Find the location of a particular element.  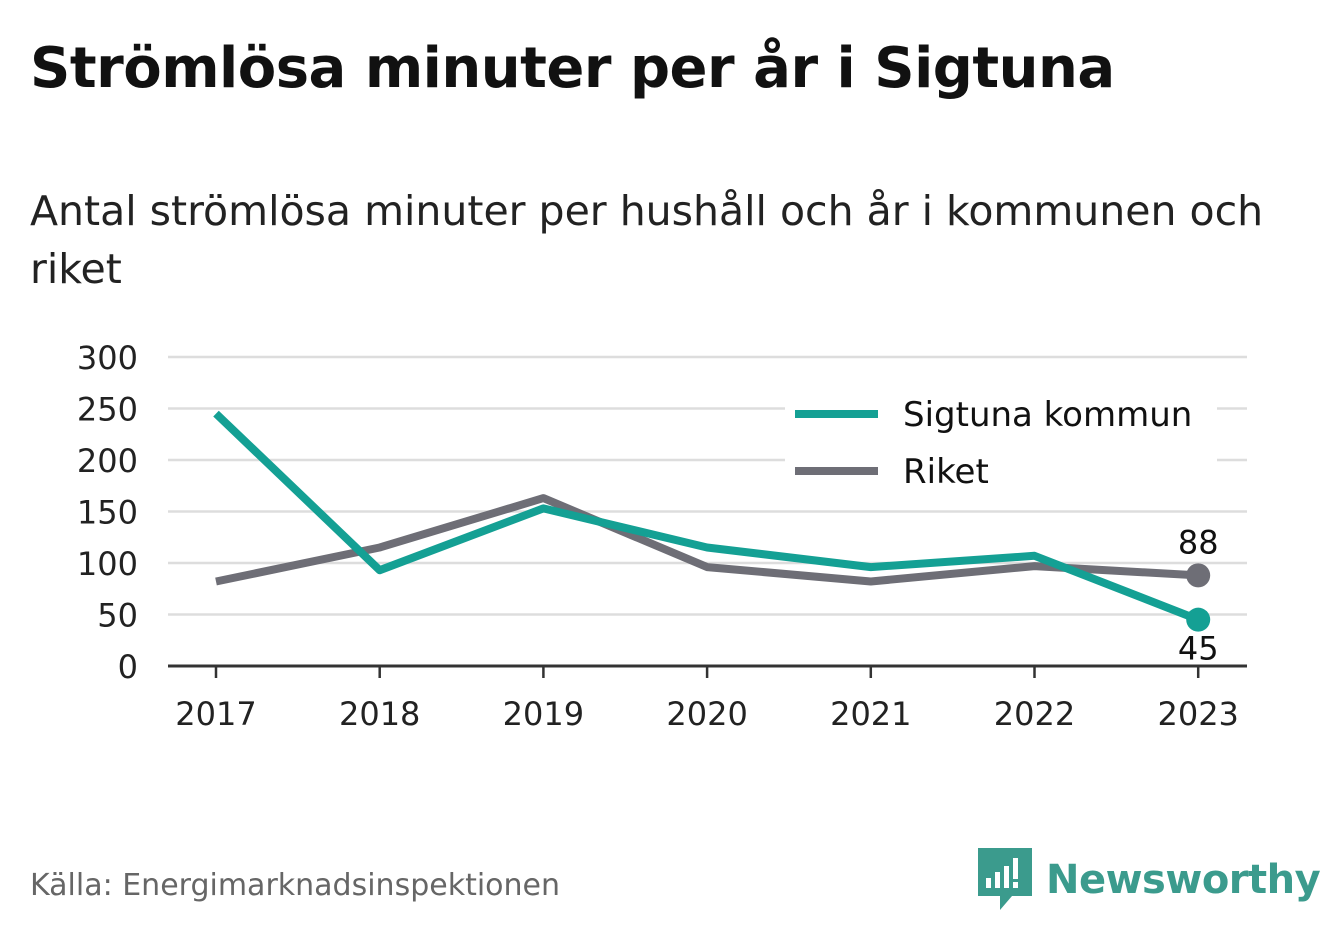

page-title: Strömlösa minuter per år i Sigtuna is located at coordinates (572, 68).